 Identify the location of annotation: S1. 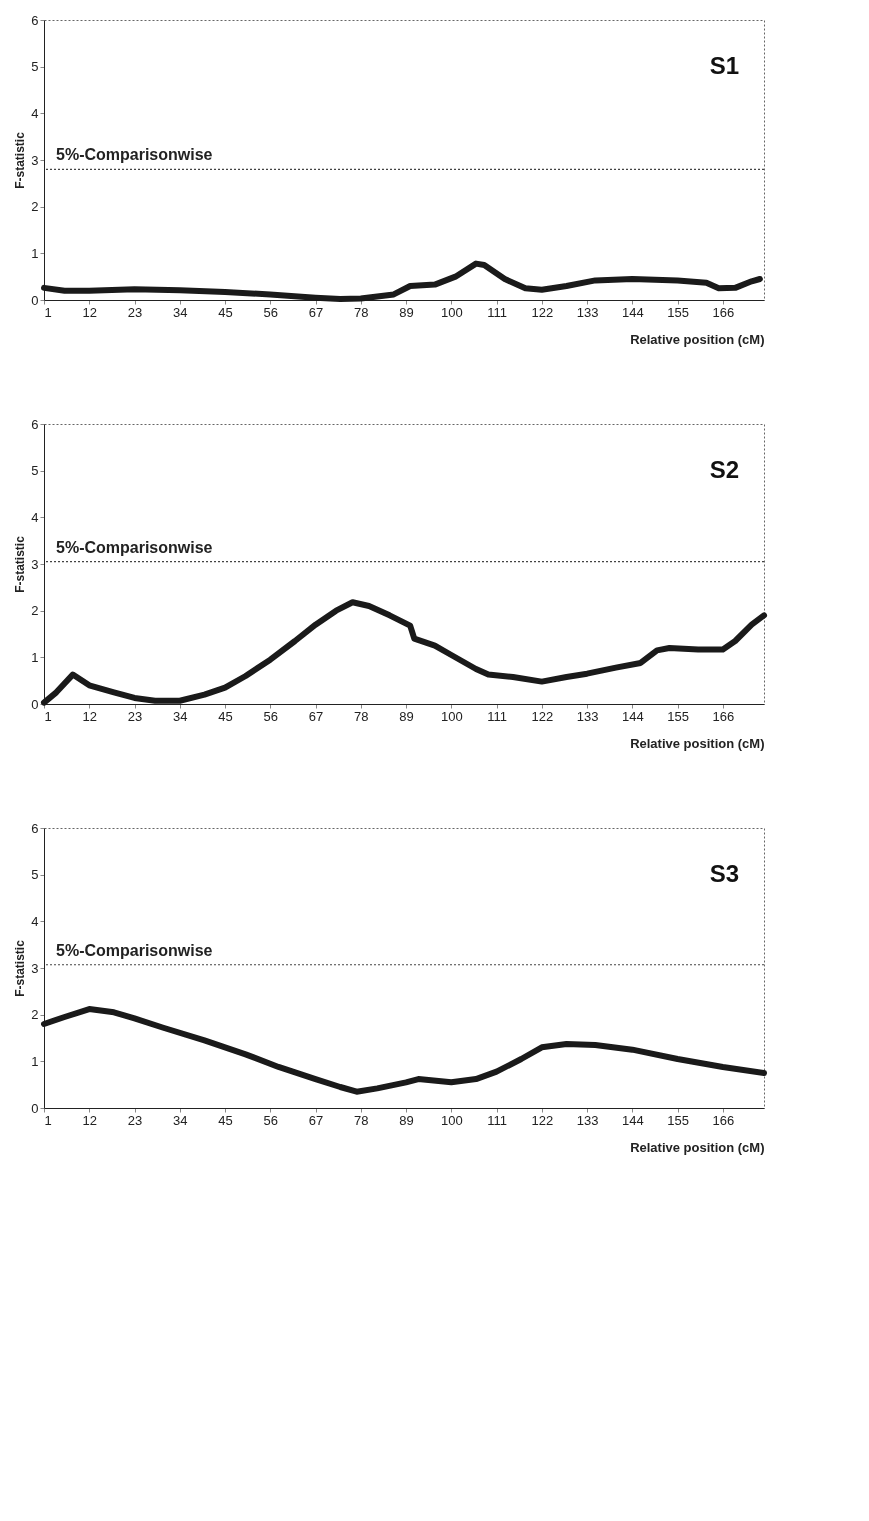
(724, 65).